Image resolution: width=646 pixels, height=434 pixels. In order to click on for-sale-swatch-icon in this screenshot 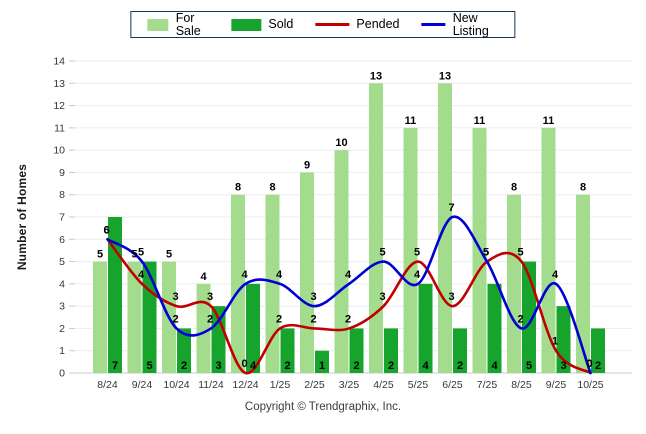, I will do `click(158, 24)`.